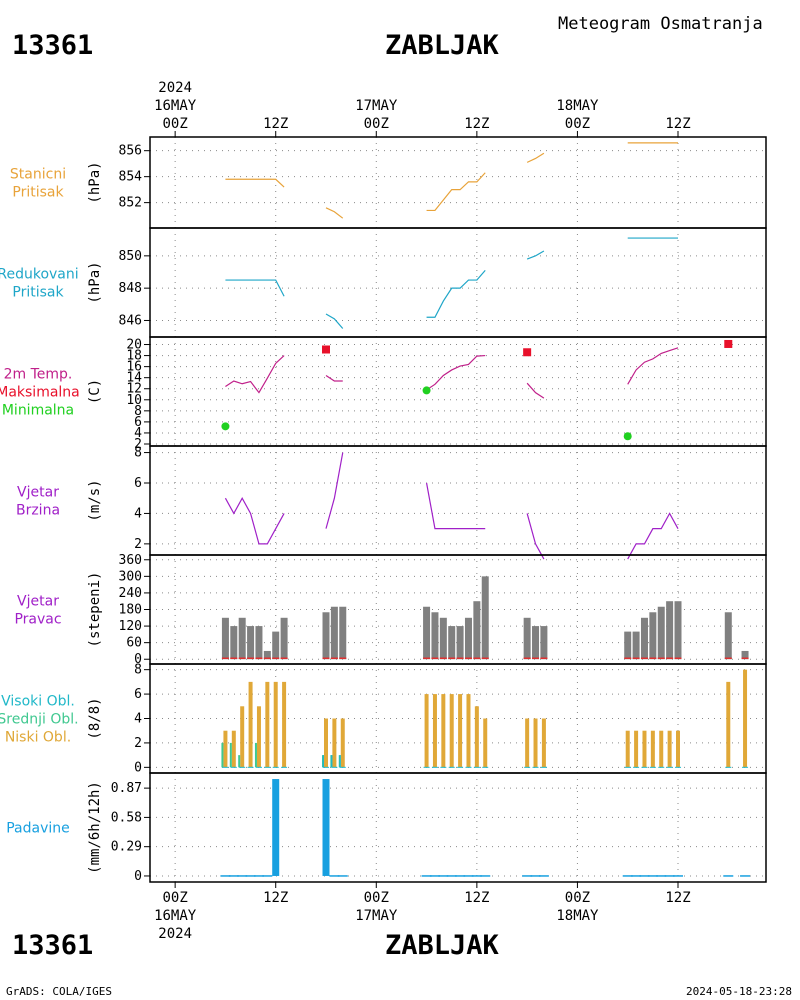 This screenshot has width=800, height=1000. What do you see at coordinates (95, 610) in the screenshot?
I see `y-axis-label: (stepeni)` at bounding box center [95, 610].